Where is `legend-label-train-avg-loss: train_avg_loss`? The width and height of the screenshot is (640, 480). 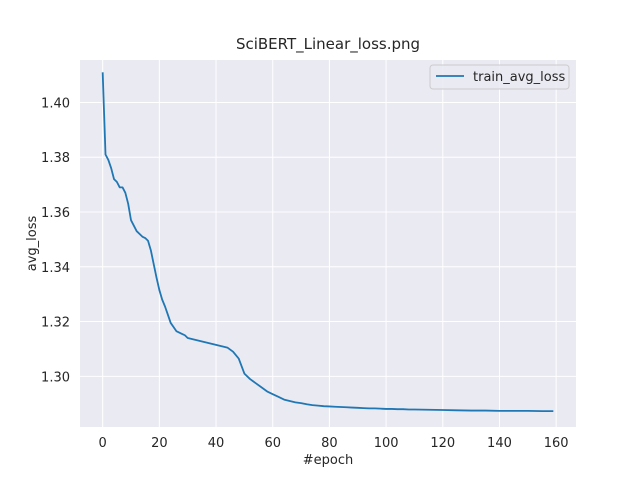 legend-label-train-avg-loss: train_avg_loss is located at coordinates (519, 77).